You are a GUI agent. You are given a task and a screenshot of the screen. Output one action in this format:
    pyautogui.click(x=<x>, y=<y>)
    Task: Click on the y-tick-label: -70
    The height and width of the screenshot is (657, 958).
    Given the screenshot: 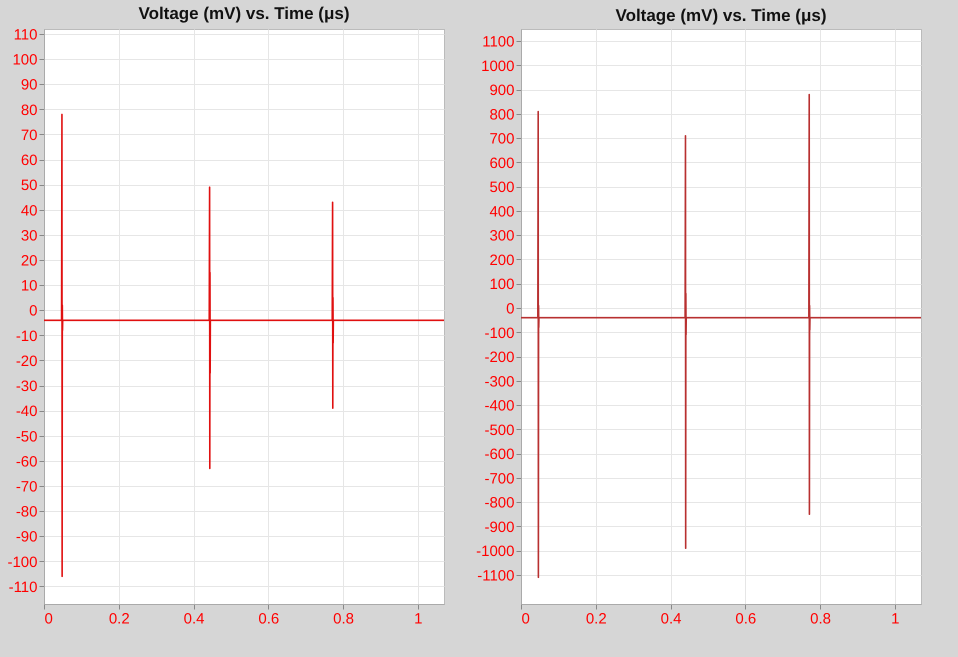 What is the action you would take?
    pyautogui.click(x=27, y=487)
    